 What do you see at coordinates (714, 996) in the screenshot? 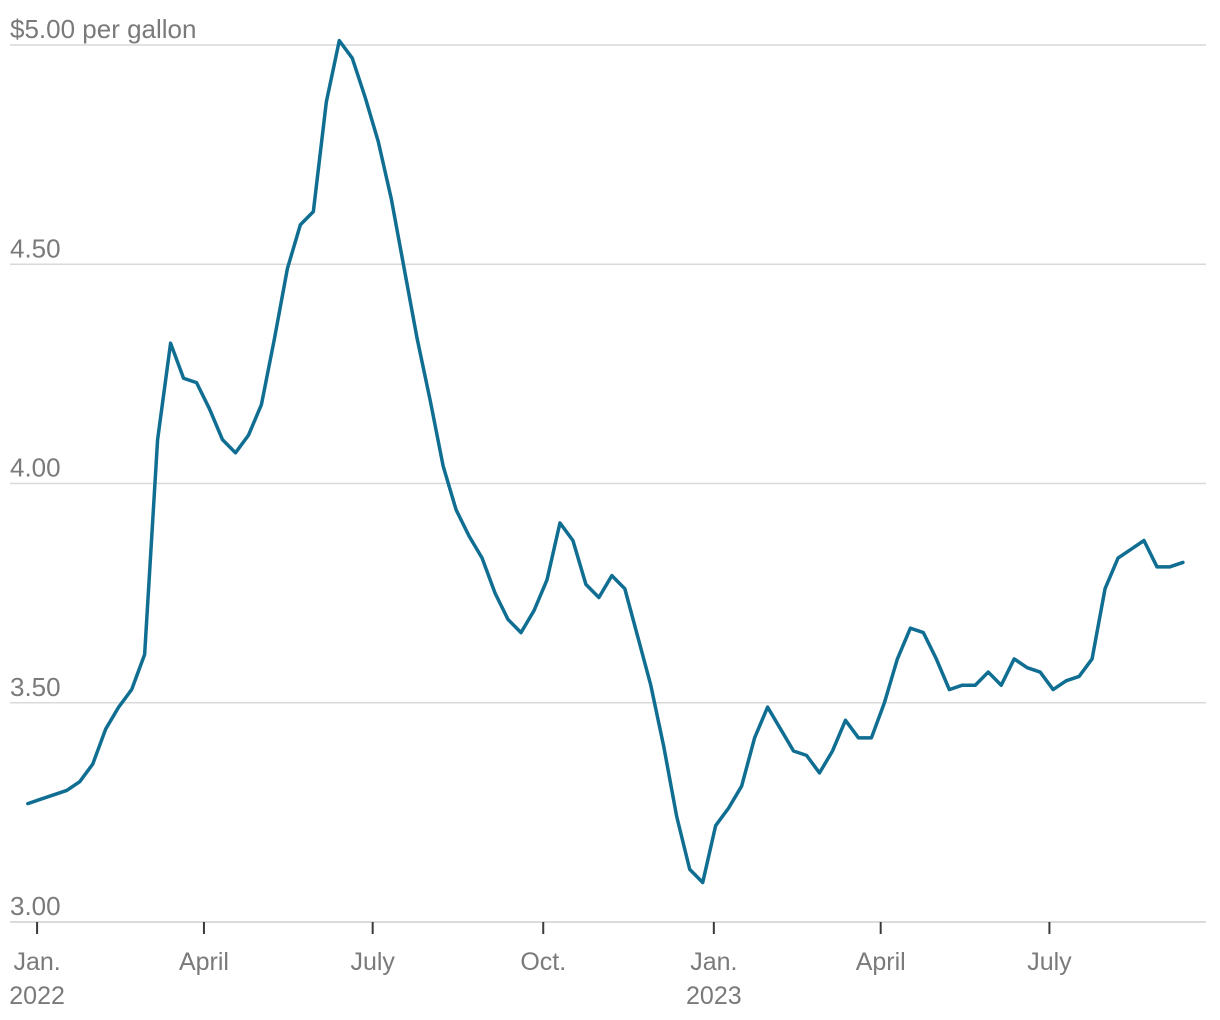
I see `x-tick-year-label: 2023` at bounding box center [714, 996].